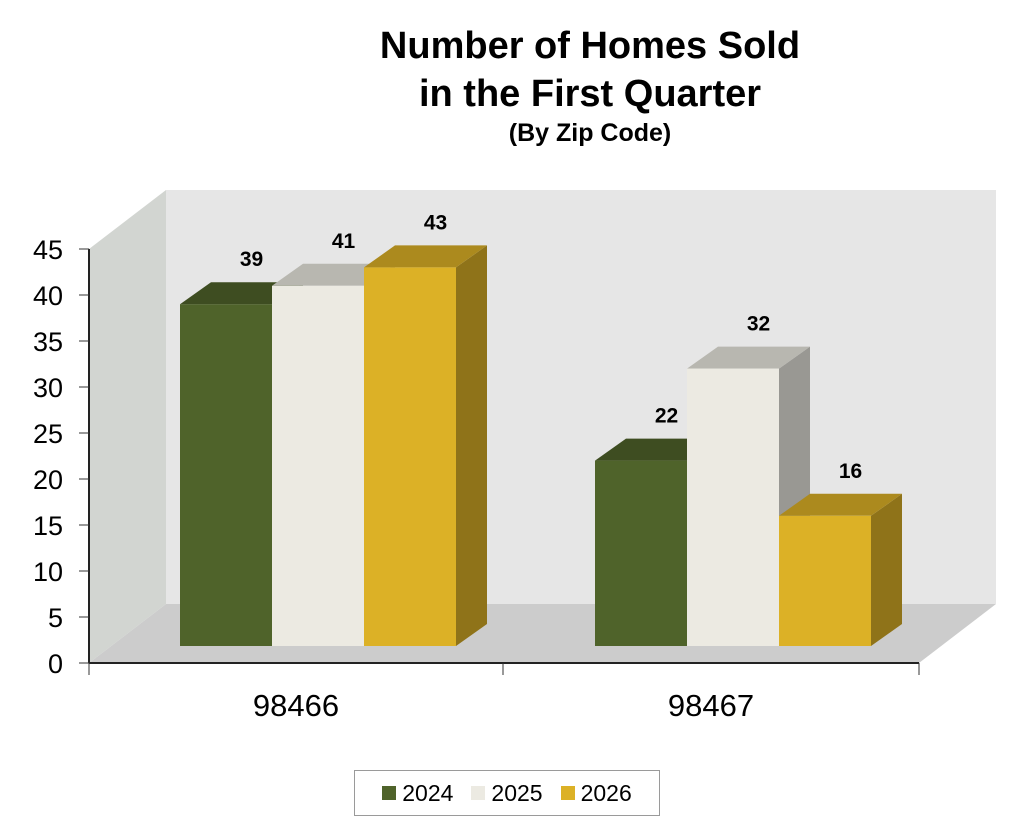 The image size is (1024, 831). What do you see at coordinates (567, 793) in the screenshot?
I see `legend-swatch-2026` at bounding box center [567, 793].